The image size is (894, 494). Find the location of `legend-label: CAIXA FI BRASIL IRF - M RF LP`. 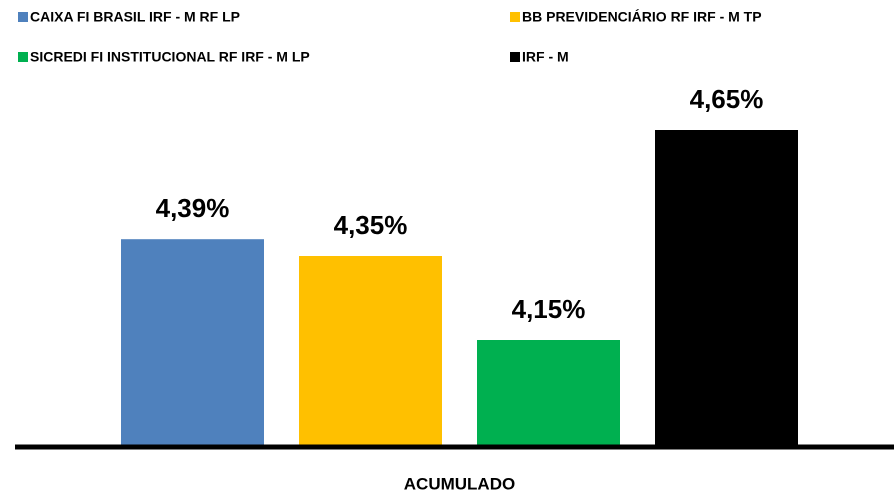

legend-label: CAIXA FI BRASIL IRF - M RF LP is located at coordinates (135, 17).